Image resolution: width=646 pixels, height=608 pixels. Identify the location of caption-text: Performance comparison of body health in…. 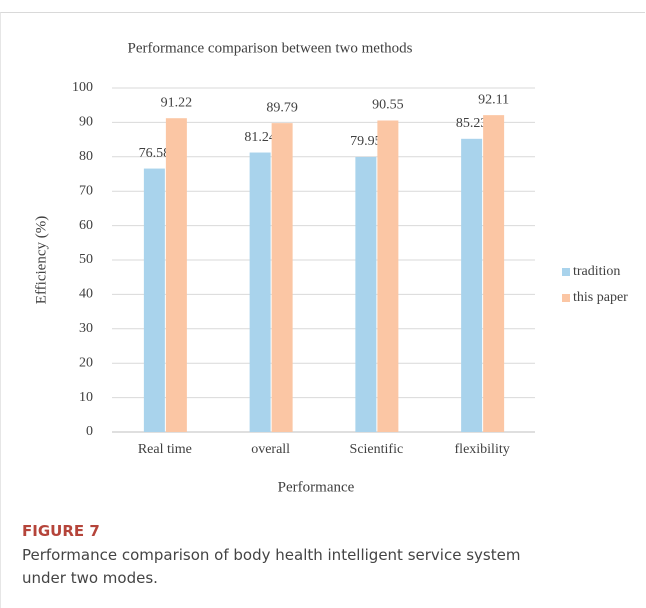
(271, 566).